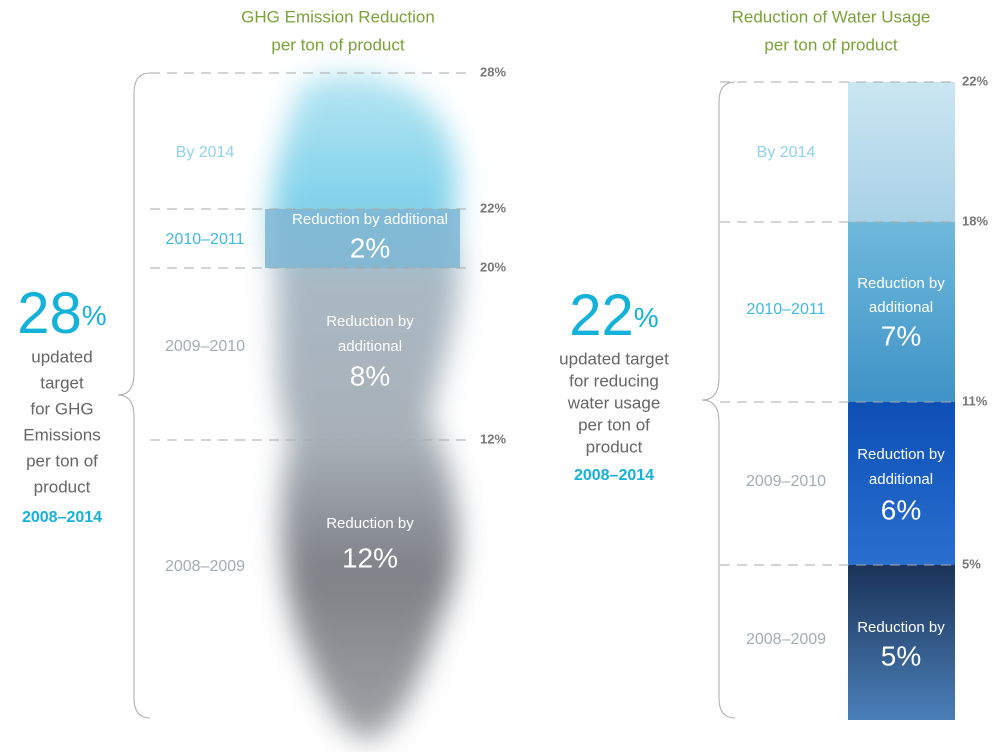 The image size is (993, 752). Describe the element at coordinates (49, 313) in the screenshot. I see `target-number-value: 28` at that location.